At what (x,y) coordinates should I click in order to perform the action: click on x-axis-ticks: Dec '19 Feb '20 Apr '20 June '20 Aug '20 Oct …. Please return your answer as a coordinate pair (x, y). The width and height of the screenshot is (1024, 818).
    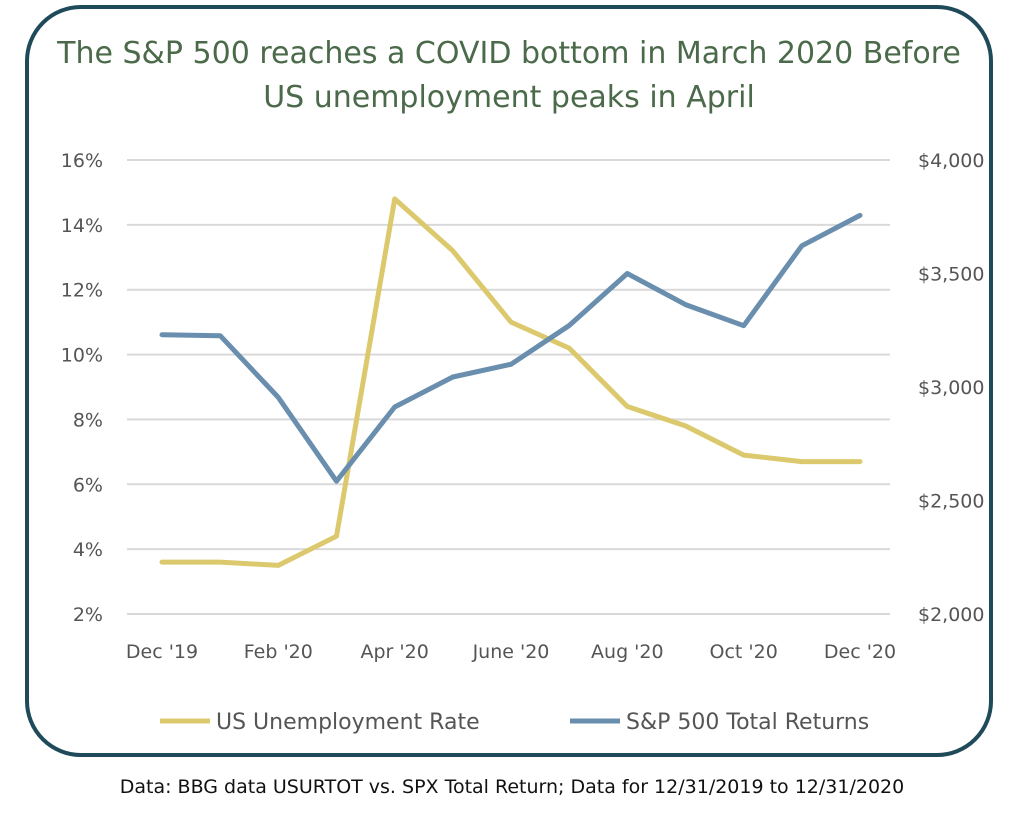
    Looking at the image, I should click on (511, 652).